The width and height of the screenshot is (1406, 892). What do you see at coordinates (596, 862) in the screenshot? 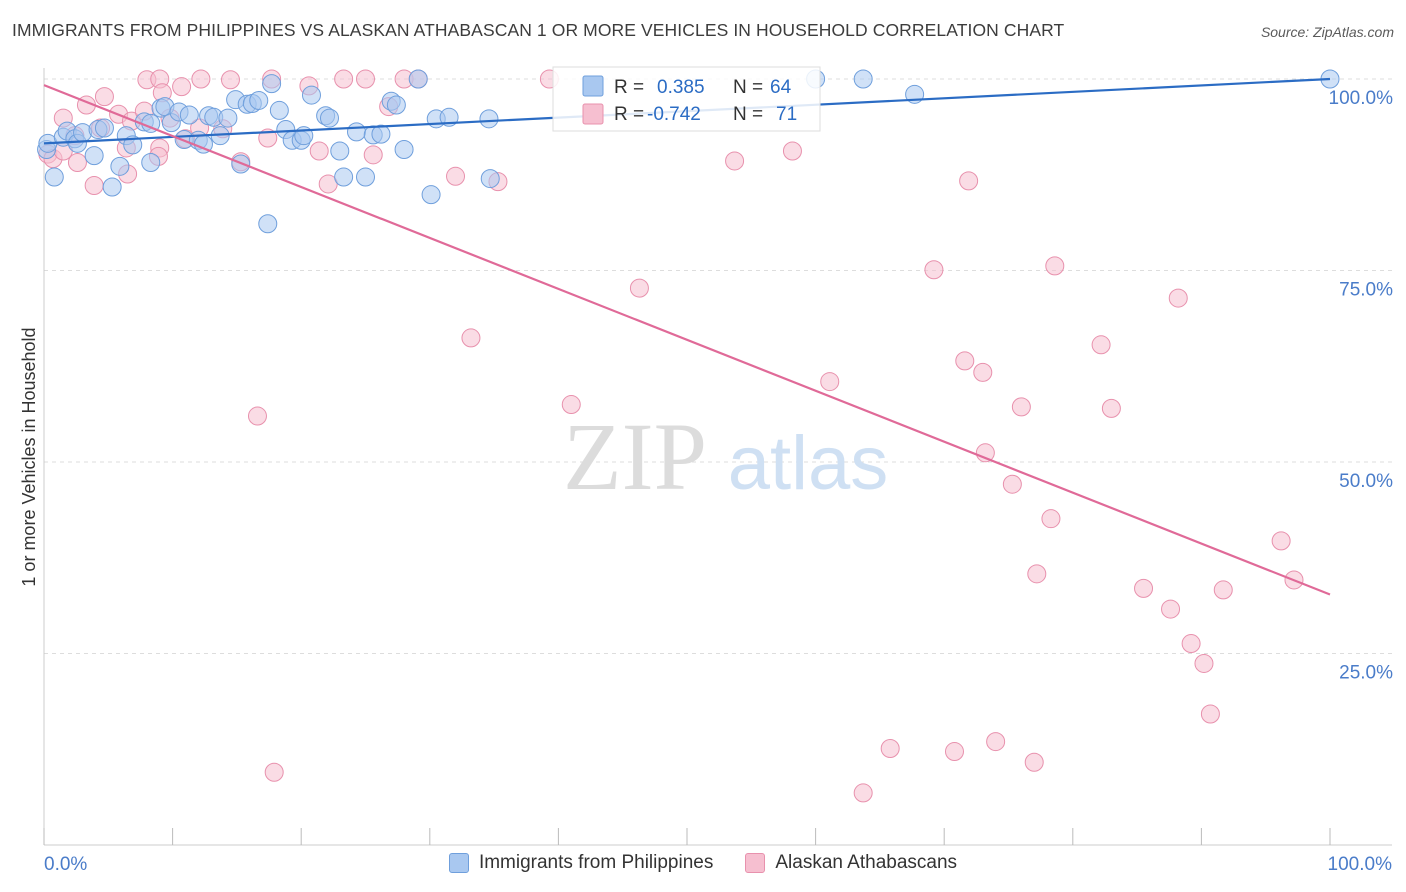
I see `legend-label-philippines: Immigrants from Philippines` at bounding box center [596, 862].